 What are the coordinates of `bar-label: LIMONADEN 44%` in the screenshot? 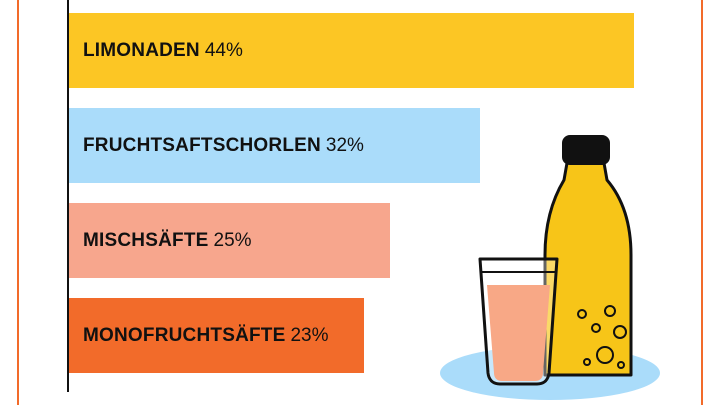 It's located at (156, 51).